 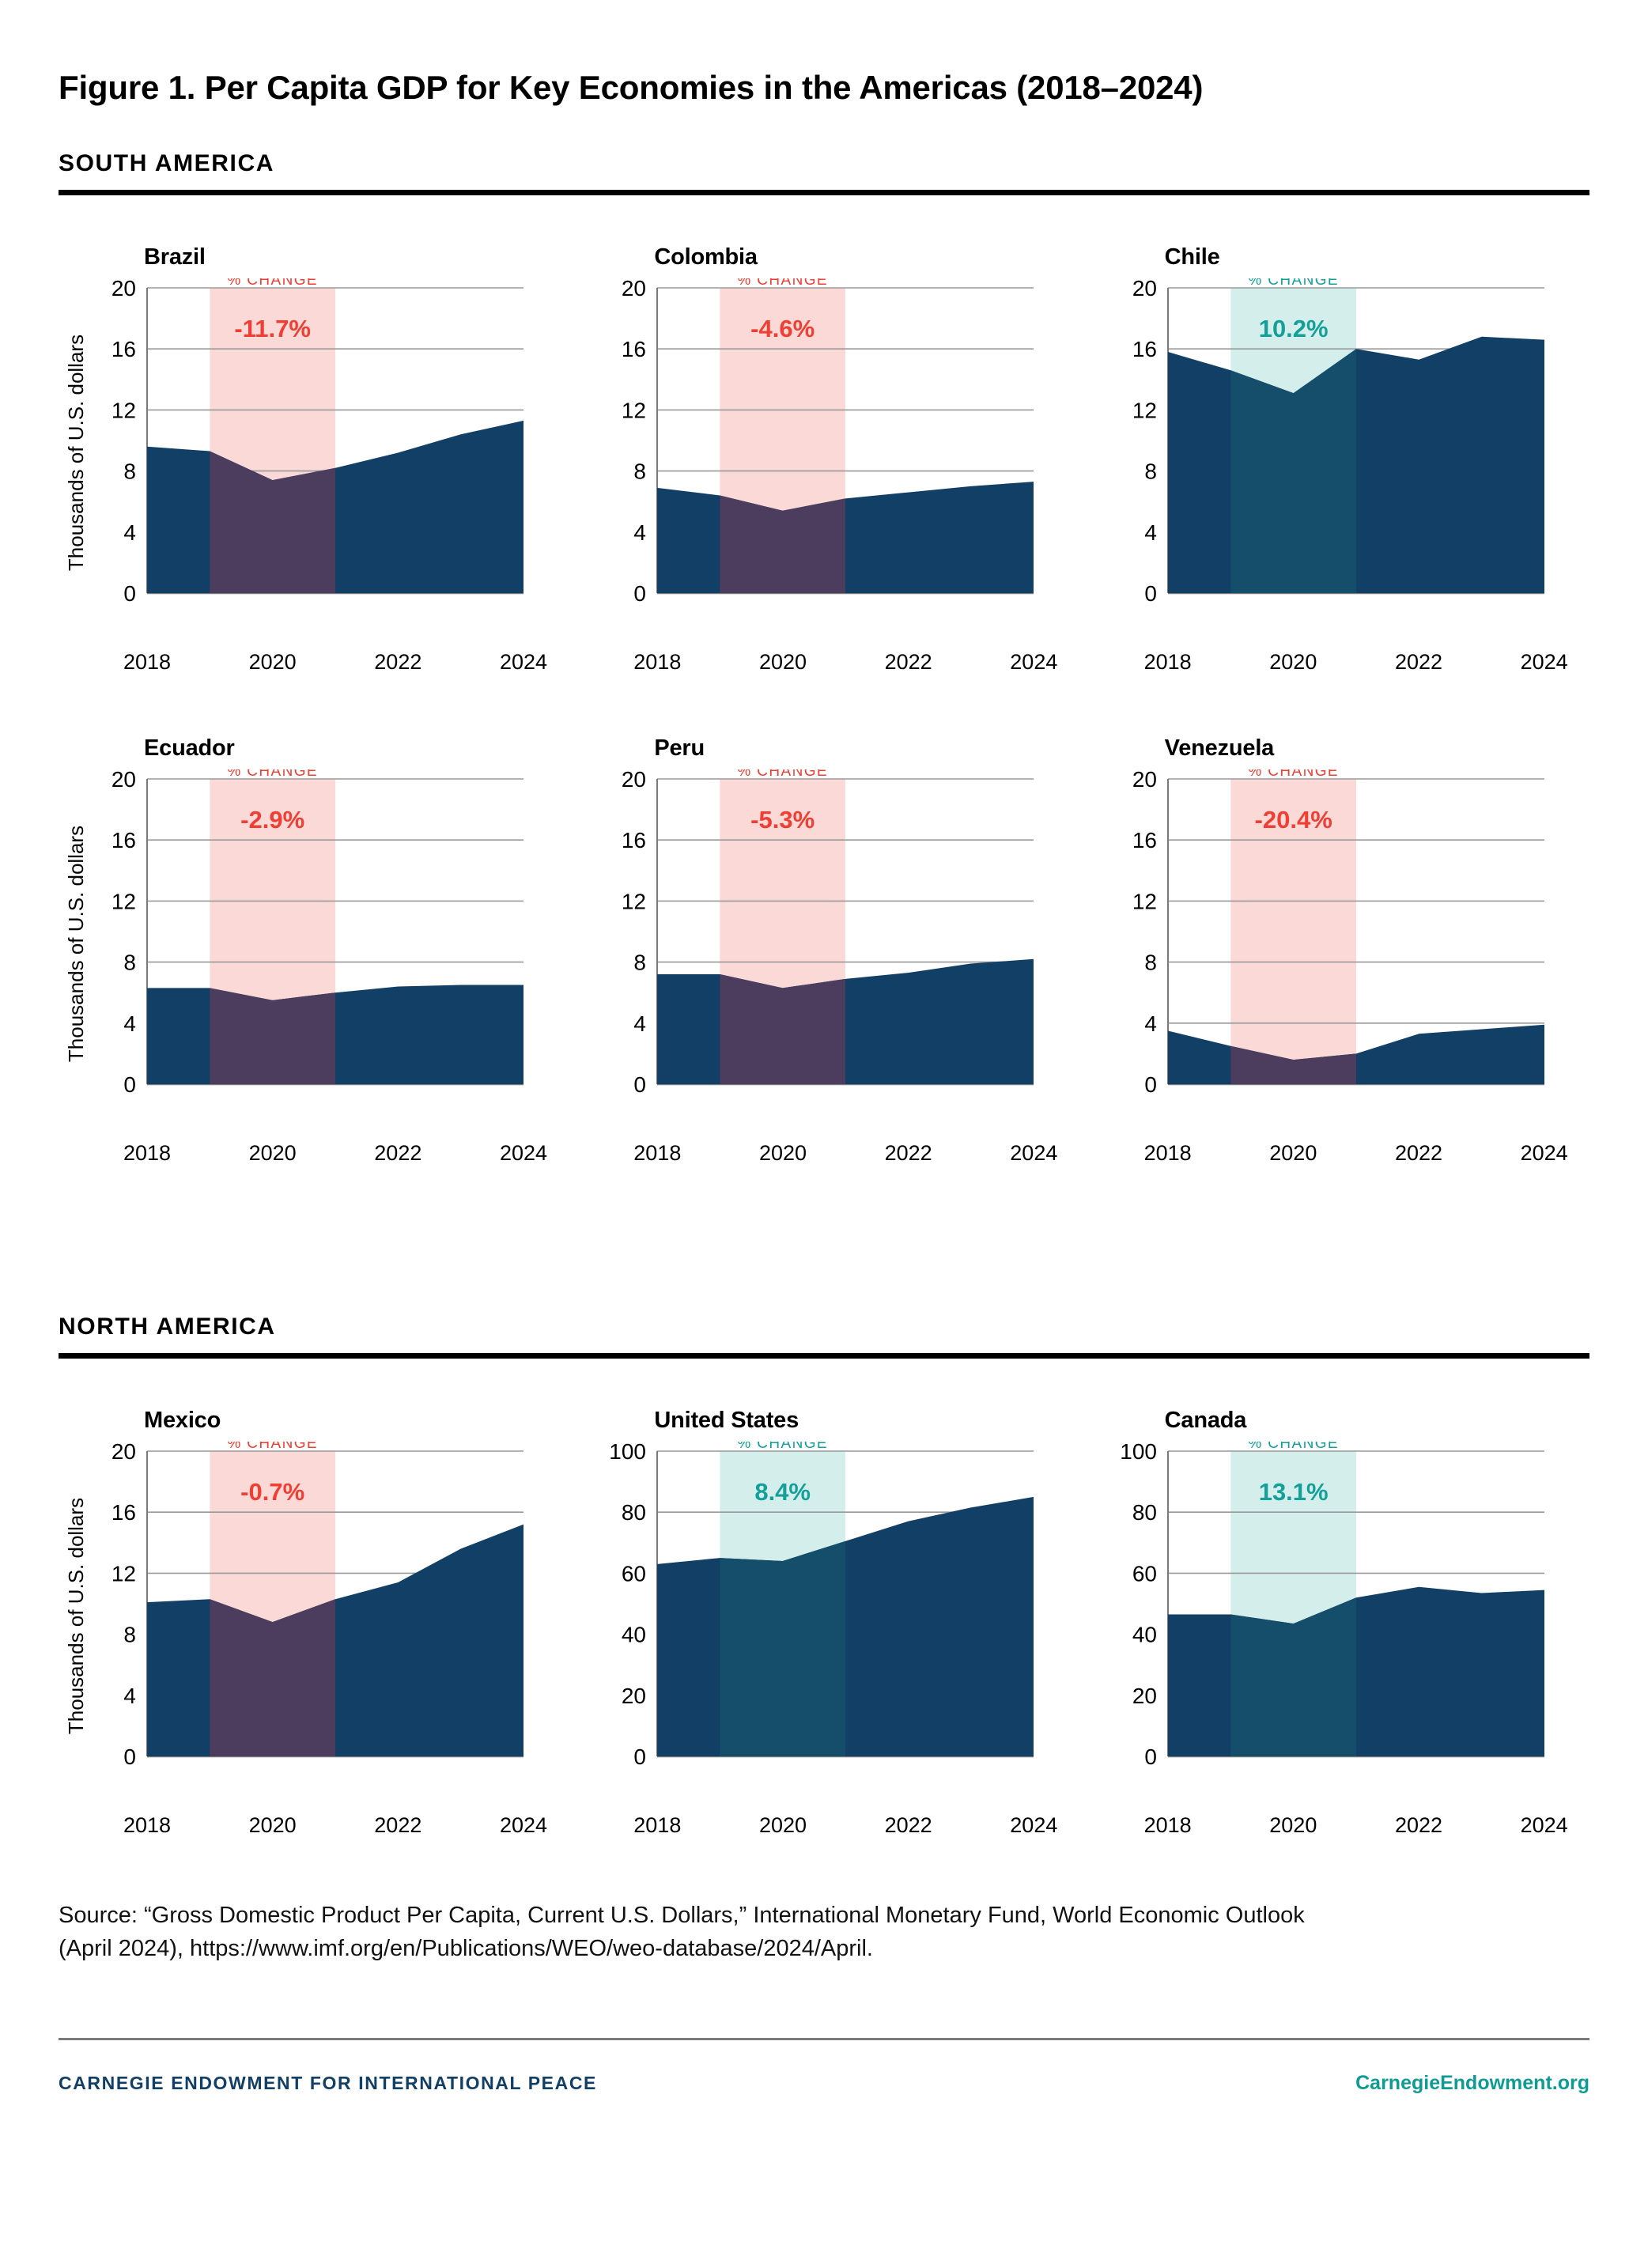 What do you see at coordinates (124, 1453) in the screenshot?
I see `y-tick-mexico-20: 20` at bounding box center [124, 1453].